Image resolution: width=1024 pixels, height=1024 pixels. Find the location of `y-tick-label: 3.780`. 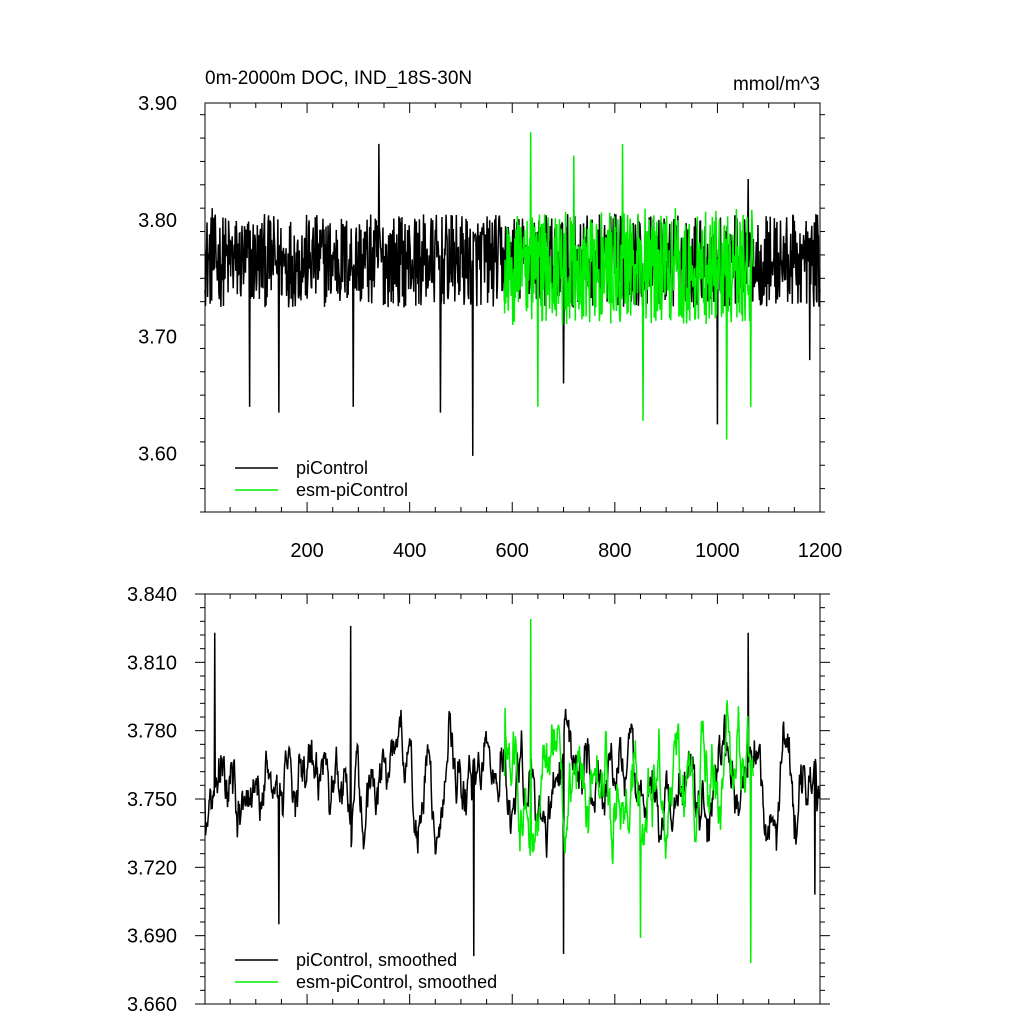

y-tick-label: 3.780 is located at coordinates (152, 732).